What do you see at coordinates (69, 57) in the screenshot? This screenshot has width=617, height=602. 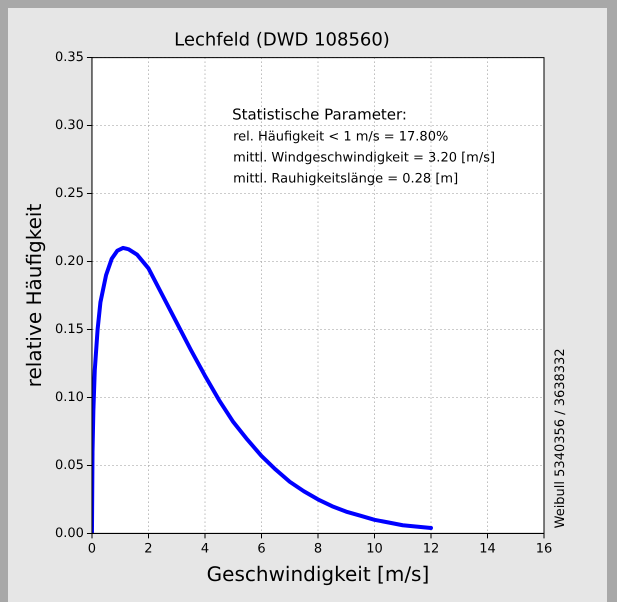 I see `y-tick-label: 0.35` at bounding box center [69, 57].